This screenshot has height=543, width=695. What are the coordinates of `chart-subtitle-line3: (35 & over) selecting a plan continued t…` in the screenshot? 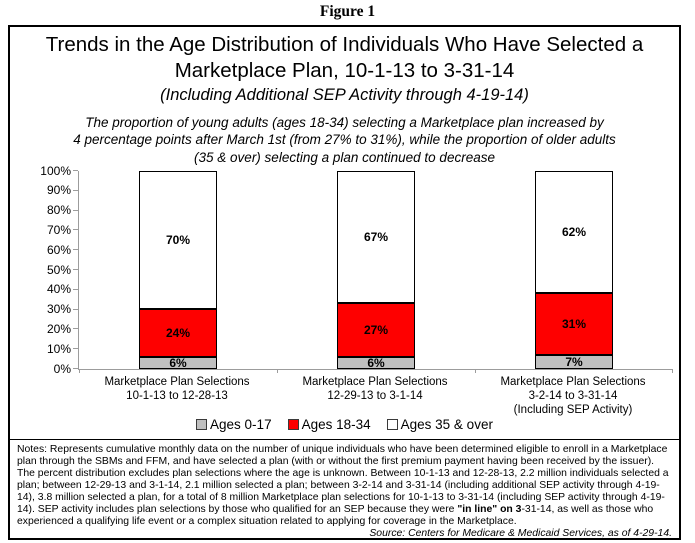 It's located at (344, 157).